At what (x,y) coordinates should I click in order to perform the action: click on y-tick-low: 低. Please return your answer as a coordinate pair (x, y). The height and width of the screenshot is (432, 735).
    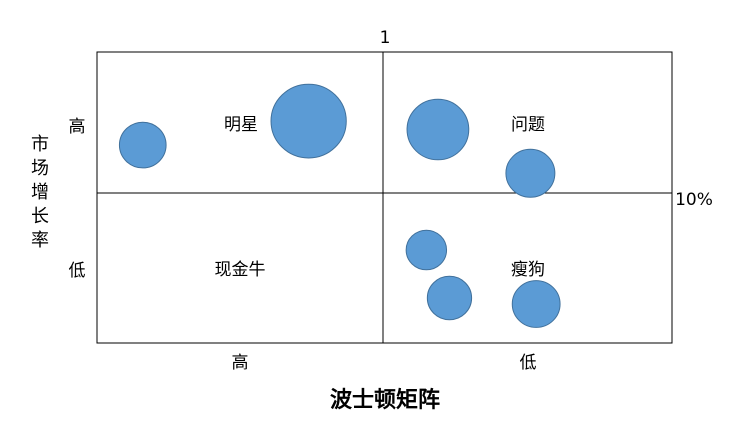
    Looking at the image, I should click on (77, 271).